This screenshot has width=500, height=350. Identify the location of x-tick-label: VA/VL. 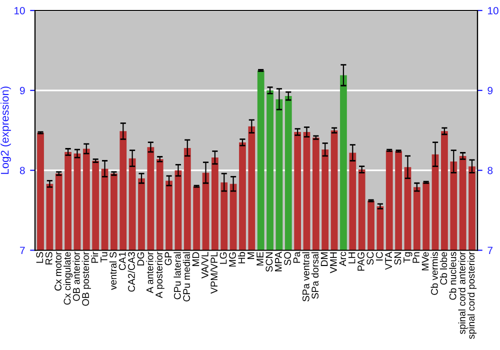
(204, 265).